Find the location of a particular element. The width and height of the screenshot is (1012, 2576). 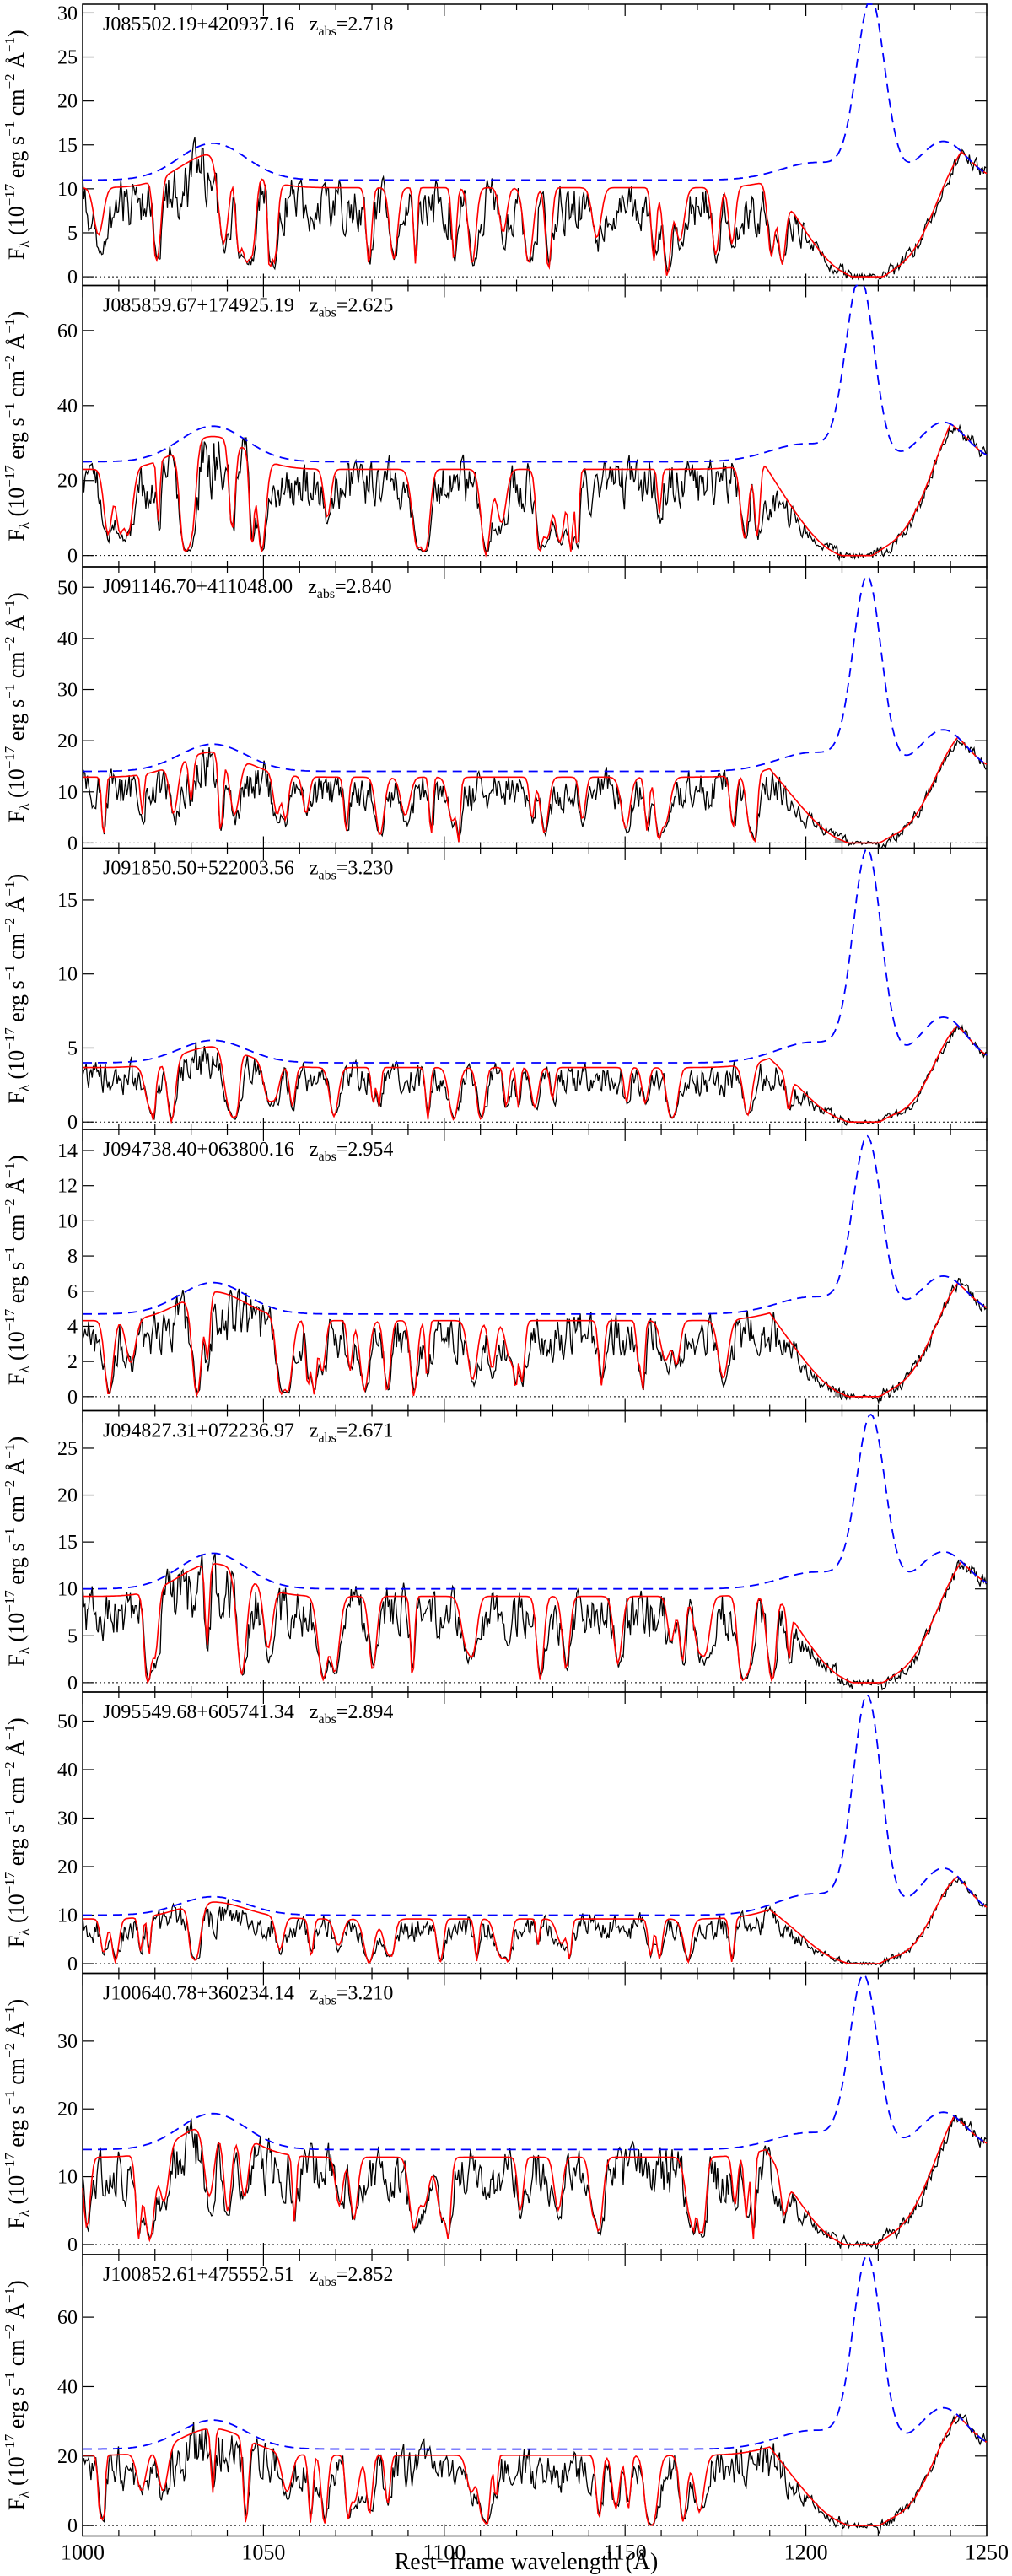

panel-label: J085502.19+420937.16 zabs=2.718 is located at coordinates (248, 26).